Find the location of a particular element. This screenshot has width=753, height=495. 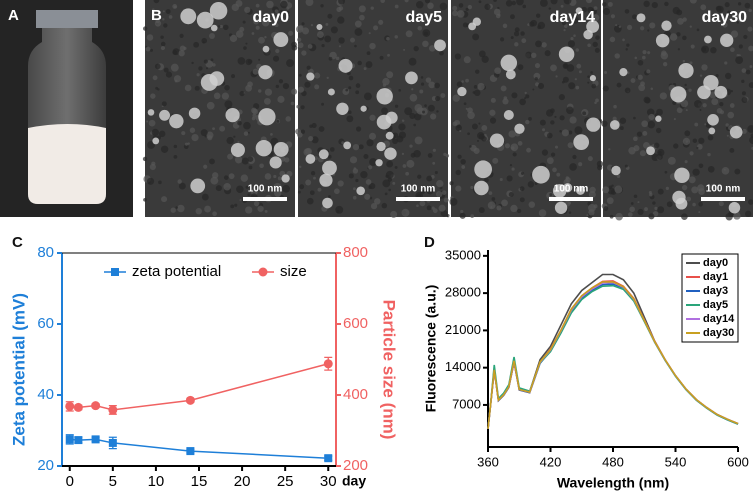

panel-label: B is located at coordinates (156, 15).